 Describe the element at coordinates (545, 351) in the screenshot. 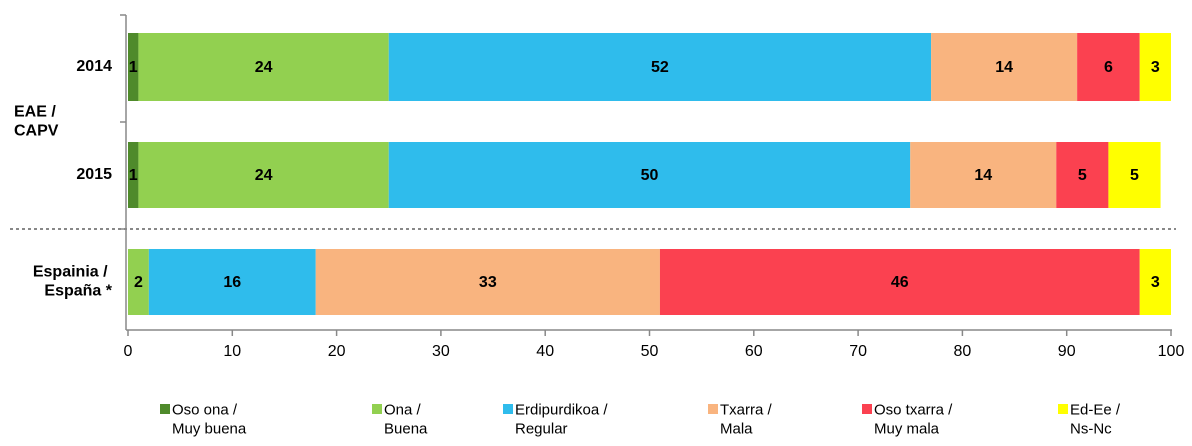

I see `x-tick-label: 40` at that location.